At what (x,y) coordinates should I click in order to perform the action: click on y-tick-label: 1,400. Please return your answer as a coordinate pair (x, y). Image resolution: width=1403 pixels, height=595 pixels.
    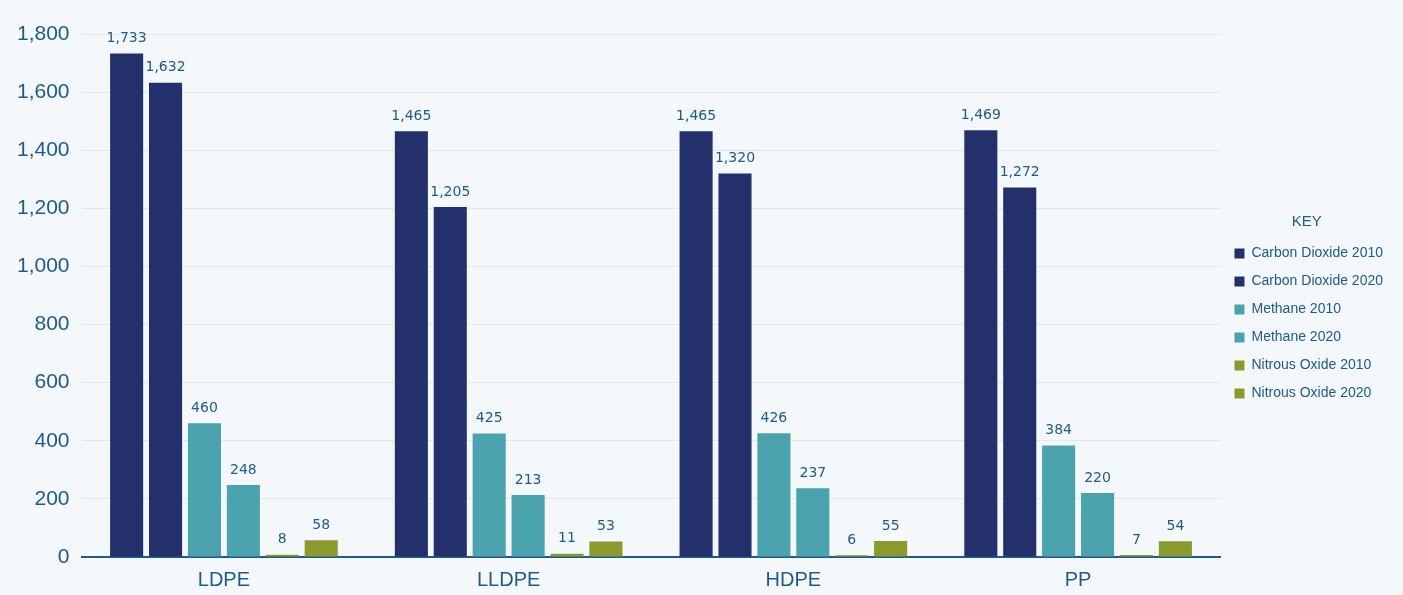
    Looking at the image, I should click on (43, 149).